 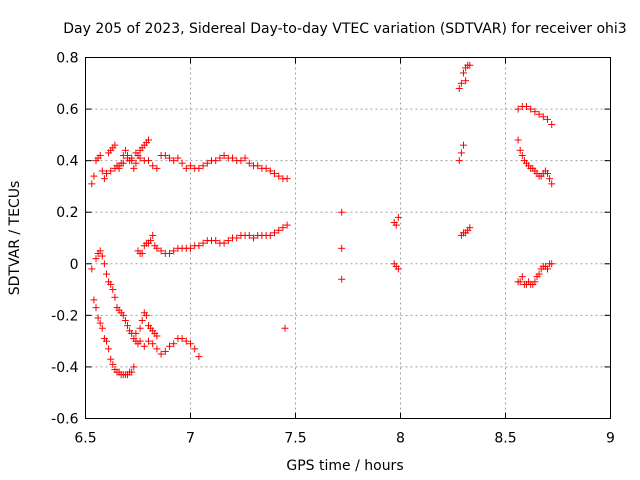 What do you see at coordinates (64, 316) in the screenshot?
I see `y-tick-label: -0.2` at bounding box center [64, 316].